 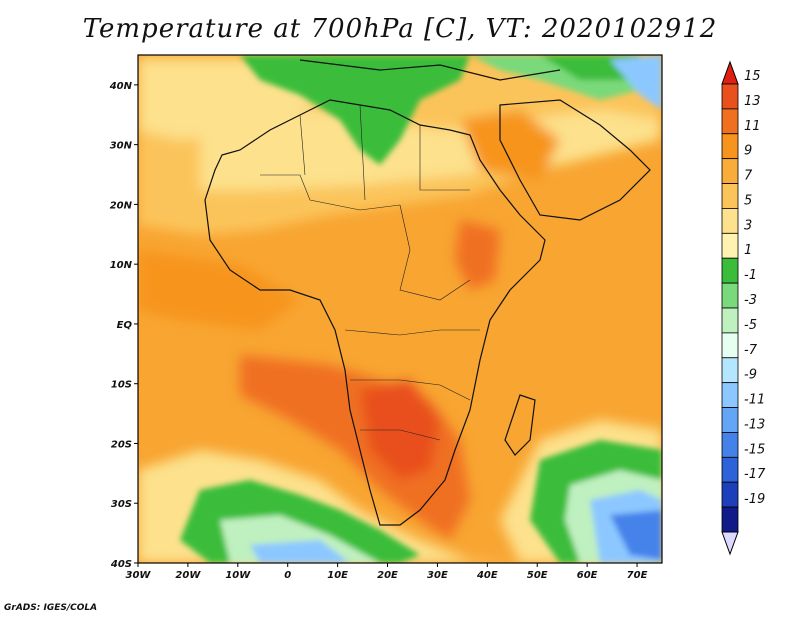 I want to click on lon-tick-label: 10E, so click(x=337, y=575).